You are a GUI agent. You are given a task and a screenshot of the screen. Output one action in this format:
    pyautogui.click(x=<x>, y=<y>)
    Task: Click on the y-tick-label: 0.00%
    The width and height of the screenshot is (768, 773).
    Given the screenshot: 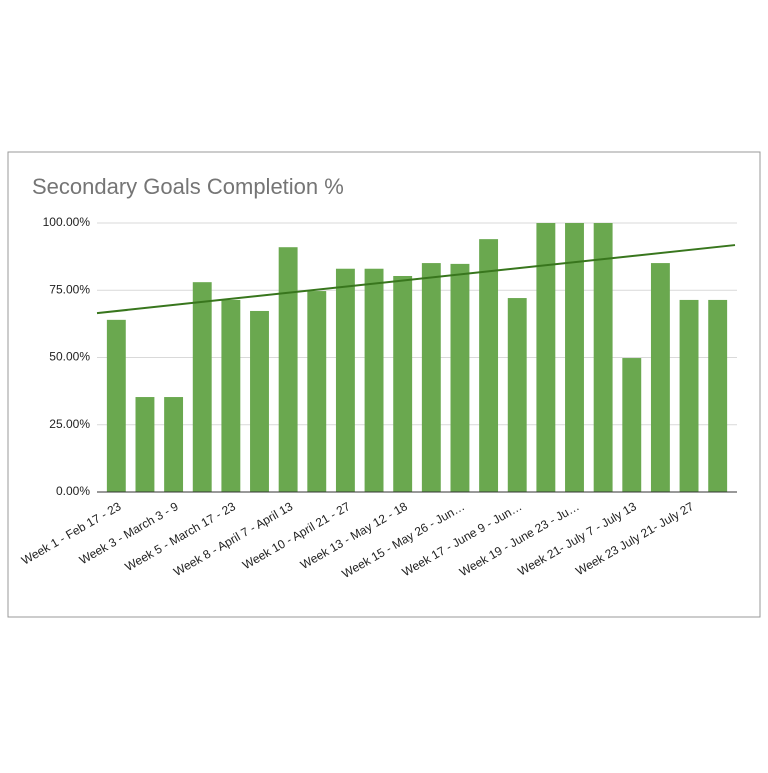 What is the action you would take?
    pyautogui.click(x=73, y=491)
    